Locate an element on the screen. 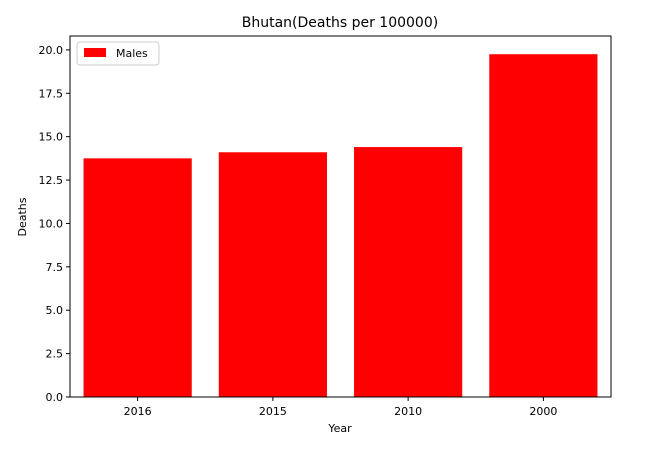  y-tick-label-0: 0.0 is located at coordinates (55, 397).